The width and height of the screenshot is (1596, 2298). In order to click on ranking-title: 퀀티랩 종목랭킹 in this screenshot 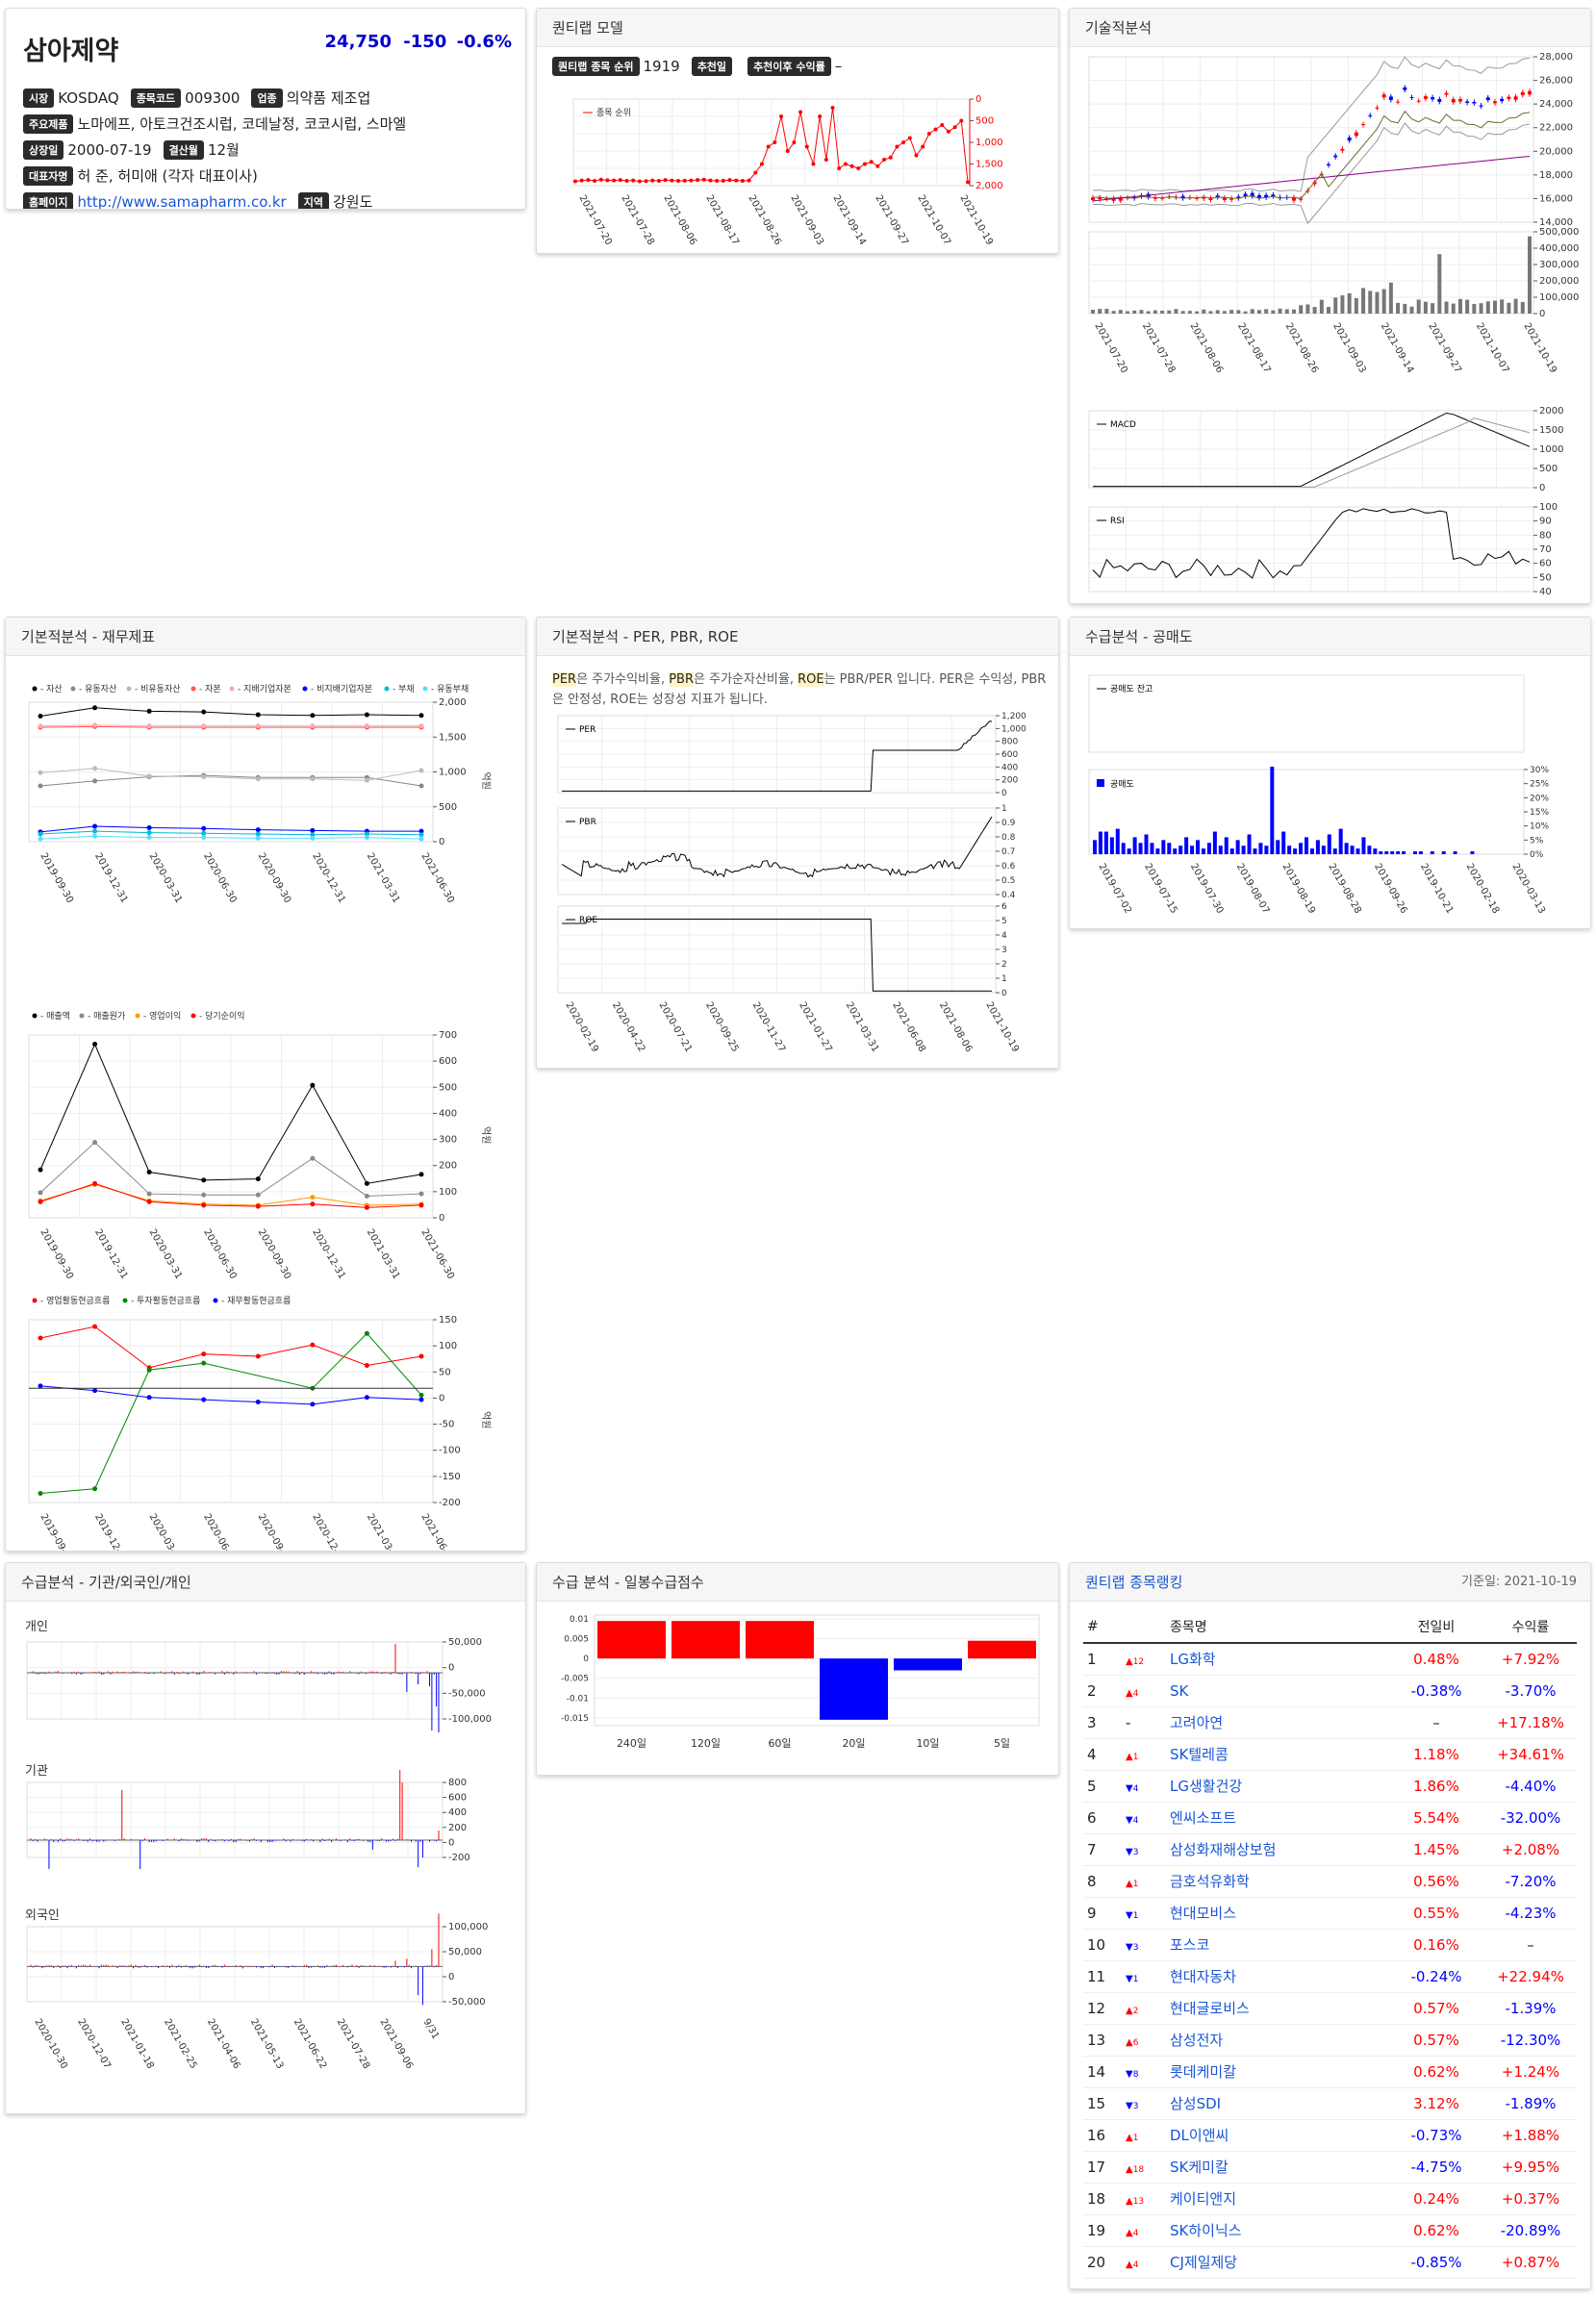, I will do `click(1134, 1582)`.